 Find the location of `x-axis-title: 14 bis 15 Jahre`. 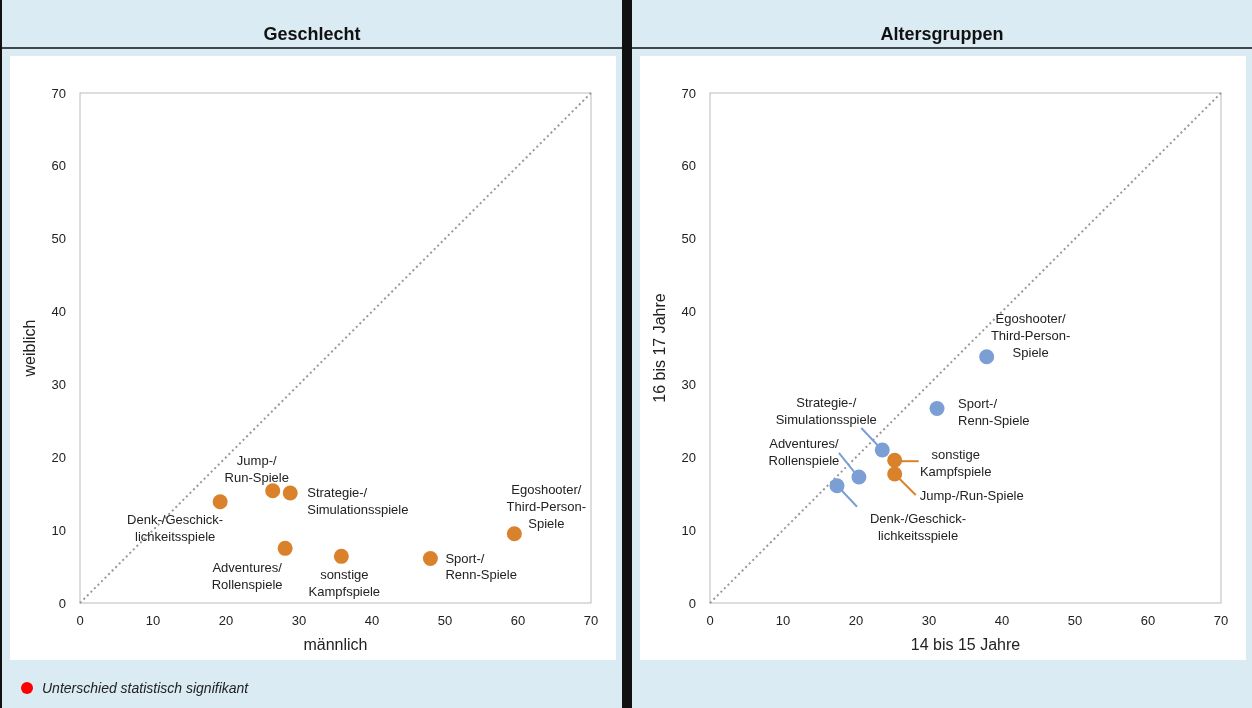

x-axis-title: 14 bis 15 Jahre is located at coordinates (965, 644).